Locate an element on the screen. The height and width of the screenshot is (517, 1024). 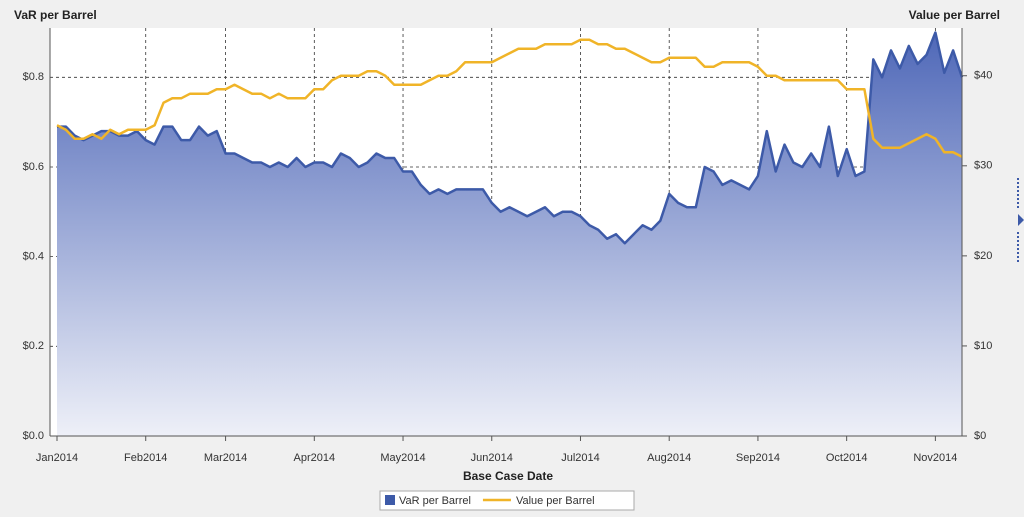
y-tick-label: $0.0 is located at coordinates (33, 436).